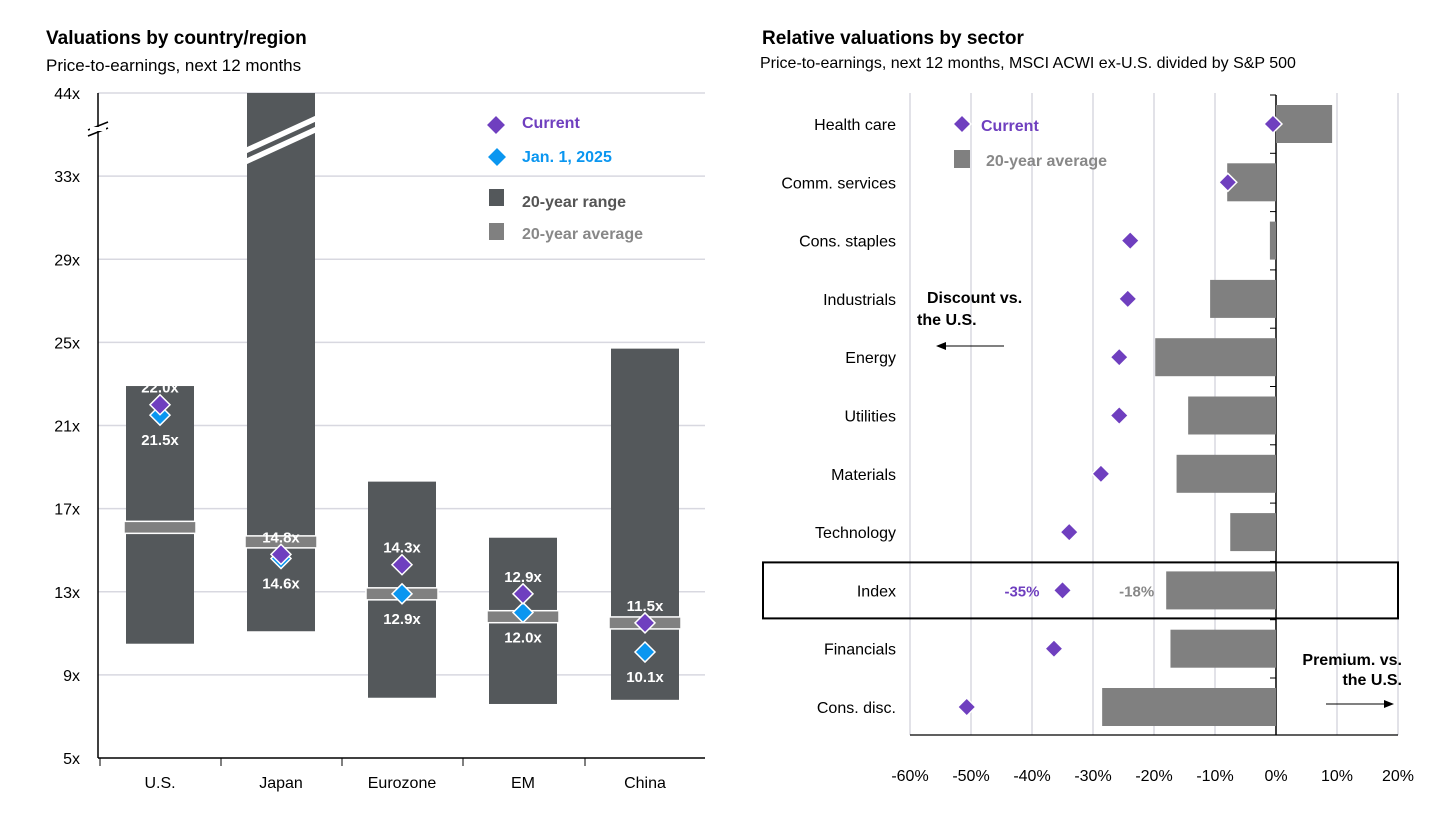  I want to click on index-average-label: -18%, so click(1136, 591).